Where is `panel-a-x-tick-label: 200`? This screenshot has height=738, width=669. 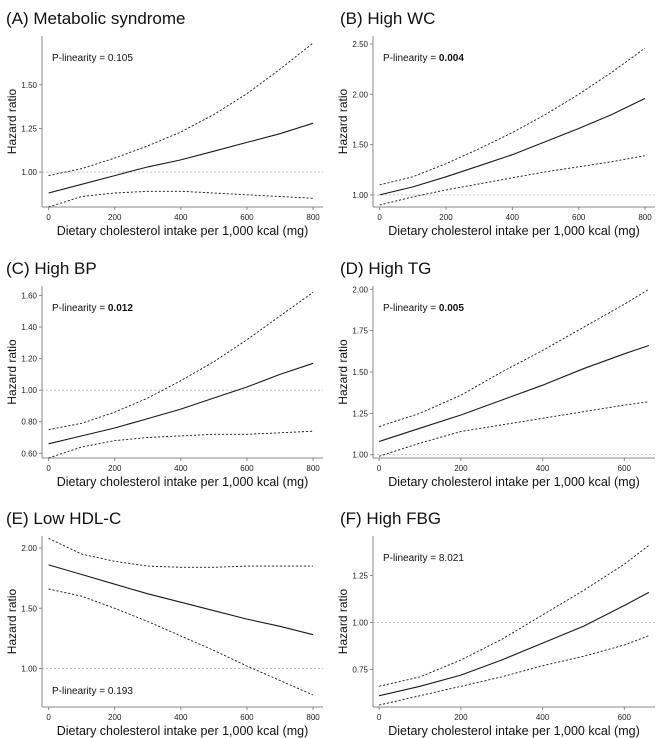 panel-a-x-tick-label: 200 is located at coordinates (115, 217).